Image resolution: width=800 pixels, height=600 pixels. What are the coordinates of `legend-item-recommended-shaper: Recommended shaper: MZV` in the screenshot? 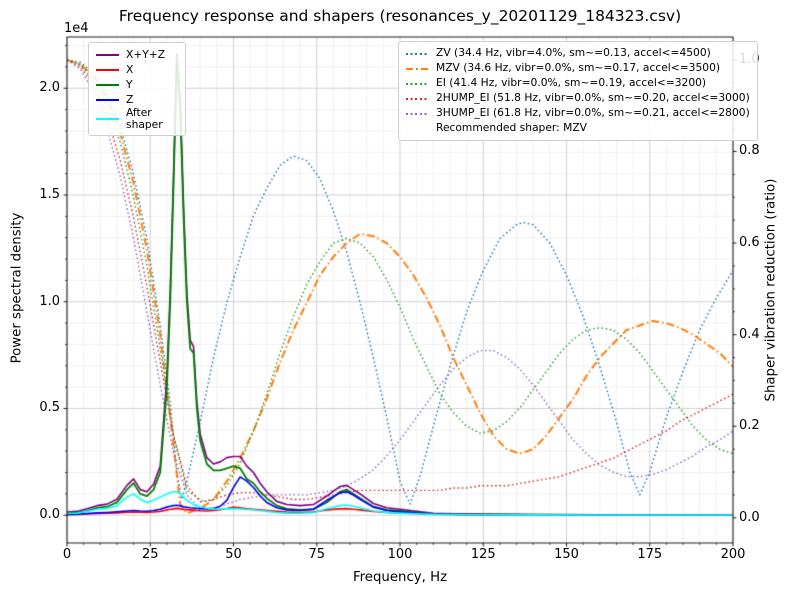 It's located at (578, 128).